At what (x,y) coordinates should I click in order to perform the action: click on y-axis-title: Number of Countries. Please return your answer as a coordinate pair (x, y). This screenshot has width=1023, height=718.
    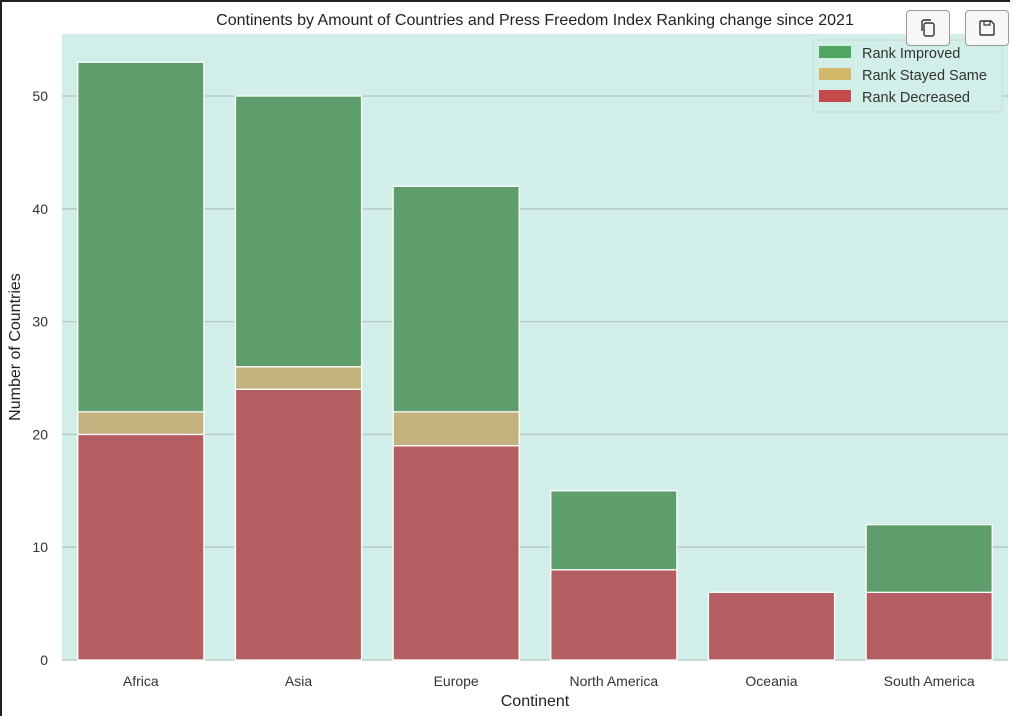
    Looking at the image, I should click on (15, 347).